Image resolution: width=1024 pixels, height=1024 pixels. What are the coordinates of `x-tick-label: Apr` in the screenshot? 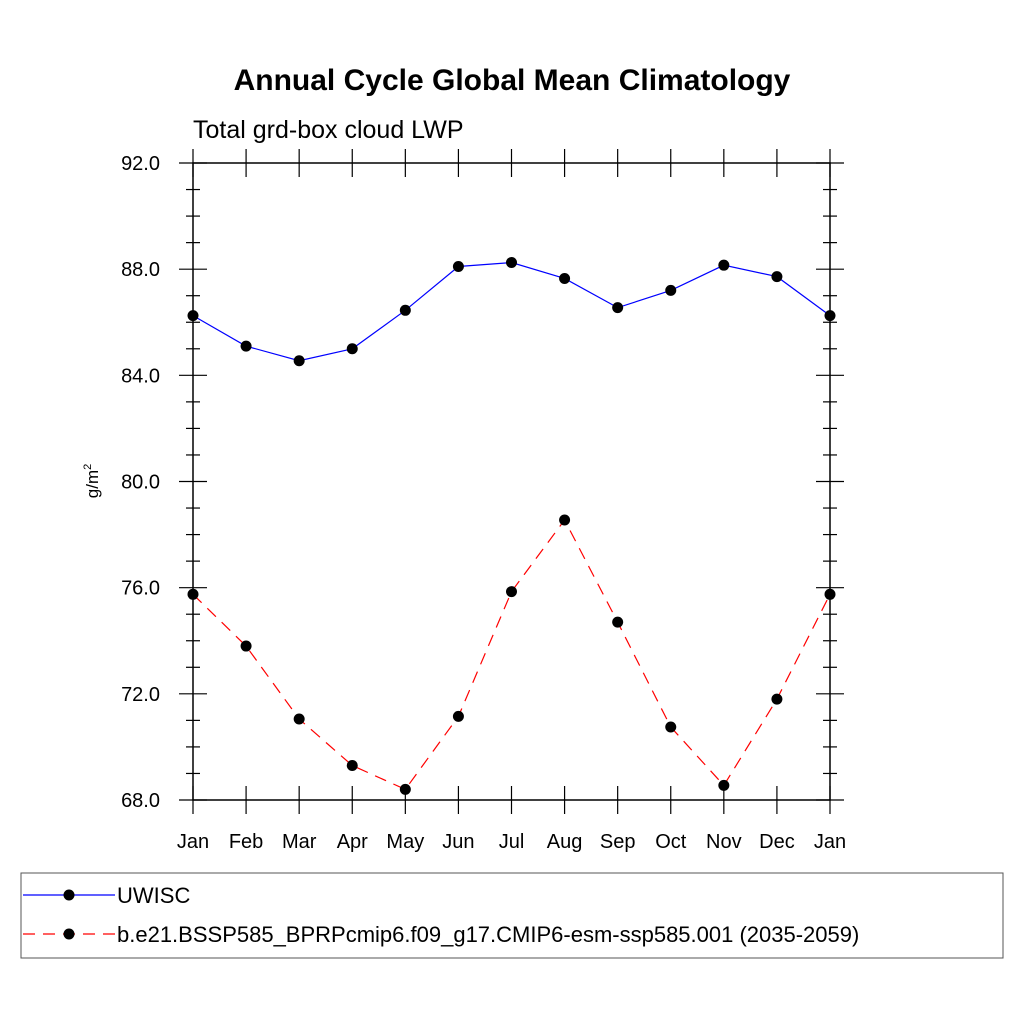 It's located at (352, 842).